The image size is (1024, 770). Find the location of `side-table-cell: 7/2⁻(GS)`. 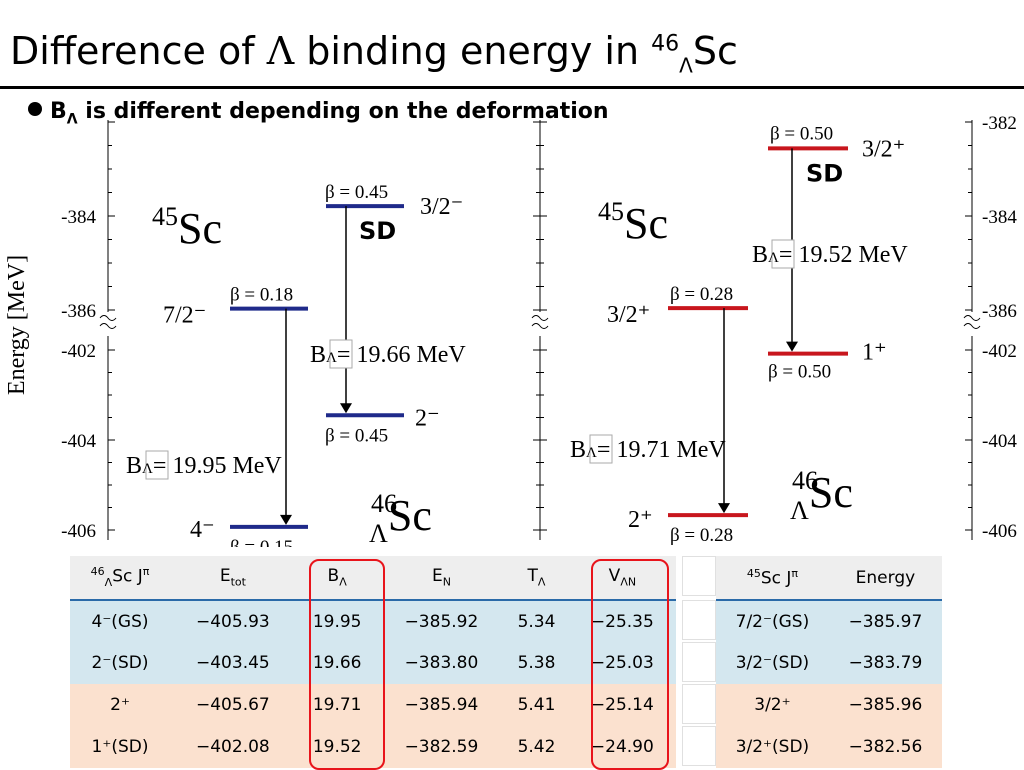

side-table-cell: 7/2⁻(GS) is located at coordinates (772, 621).